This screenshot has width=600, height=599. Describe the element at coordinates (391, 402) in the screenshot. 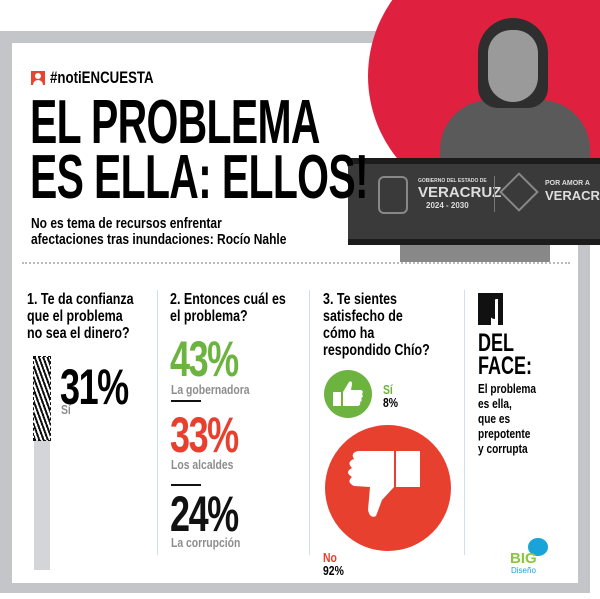

I see `answer-value: 8%` at that location.